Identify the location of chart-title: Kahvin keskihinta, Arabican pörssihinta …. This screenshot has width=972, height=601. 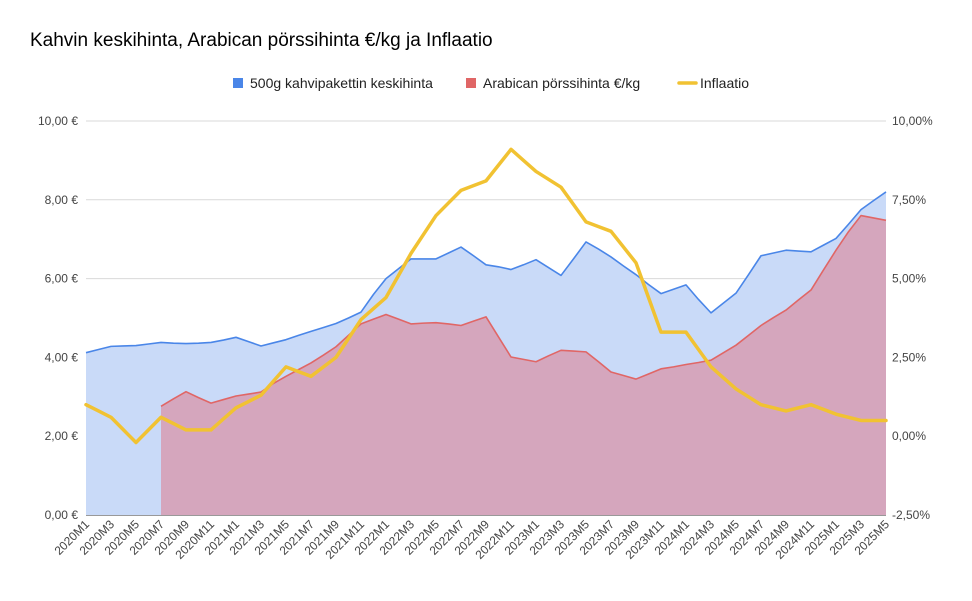
(261, 40).